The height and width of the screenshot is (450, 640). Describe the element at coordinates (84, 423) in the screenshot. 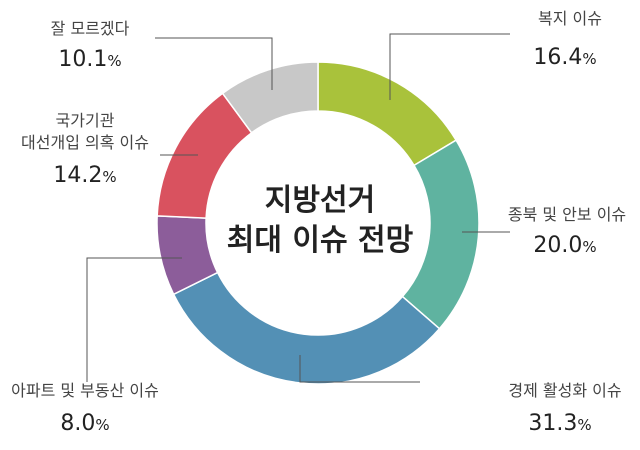

I see `slice-value-label: 8.0%` at that location.